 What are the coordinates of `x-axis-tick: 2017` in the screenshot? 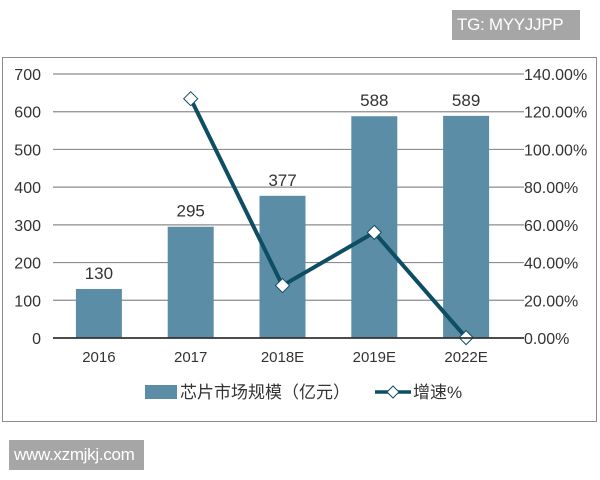 It's located at (190, 357).